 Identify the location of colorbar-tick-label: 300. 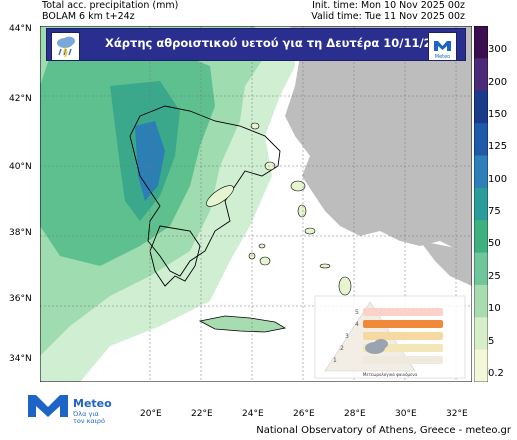
(498, 50).